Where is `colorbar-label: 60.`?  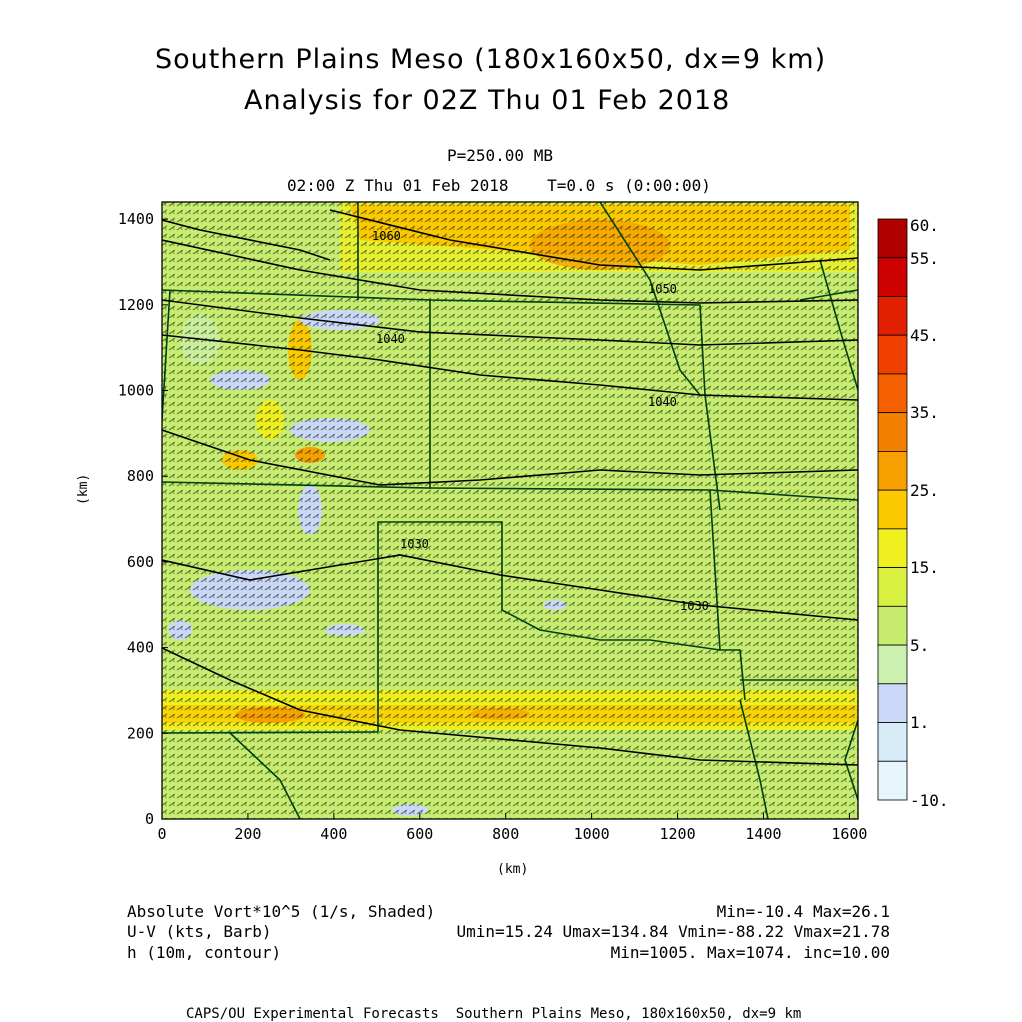 colorbar-label: 60. is located at coordinates (924, 225).